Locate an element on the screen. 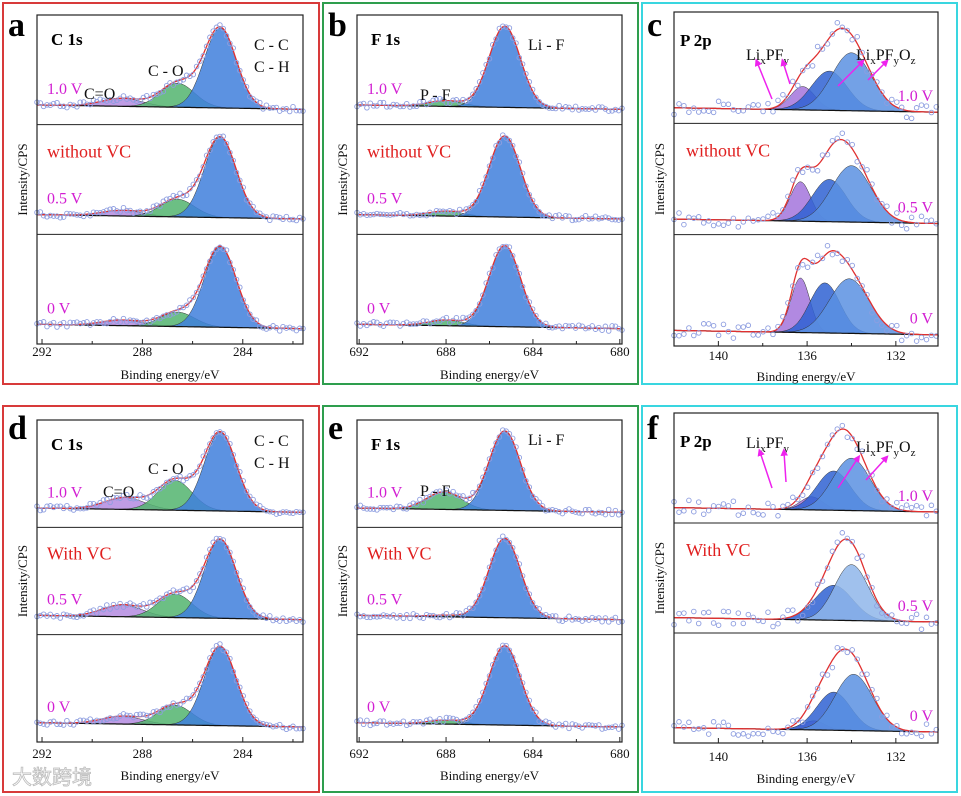  condition-label: without VC is located at coordinates (89, 152).